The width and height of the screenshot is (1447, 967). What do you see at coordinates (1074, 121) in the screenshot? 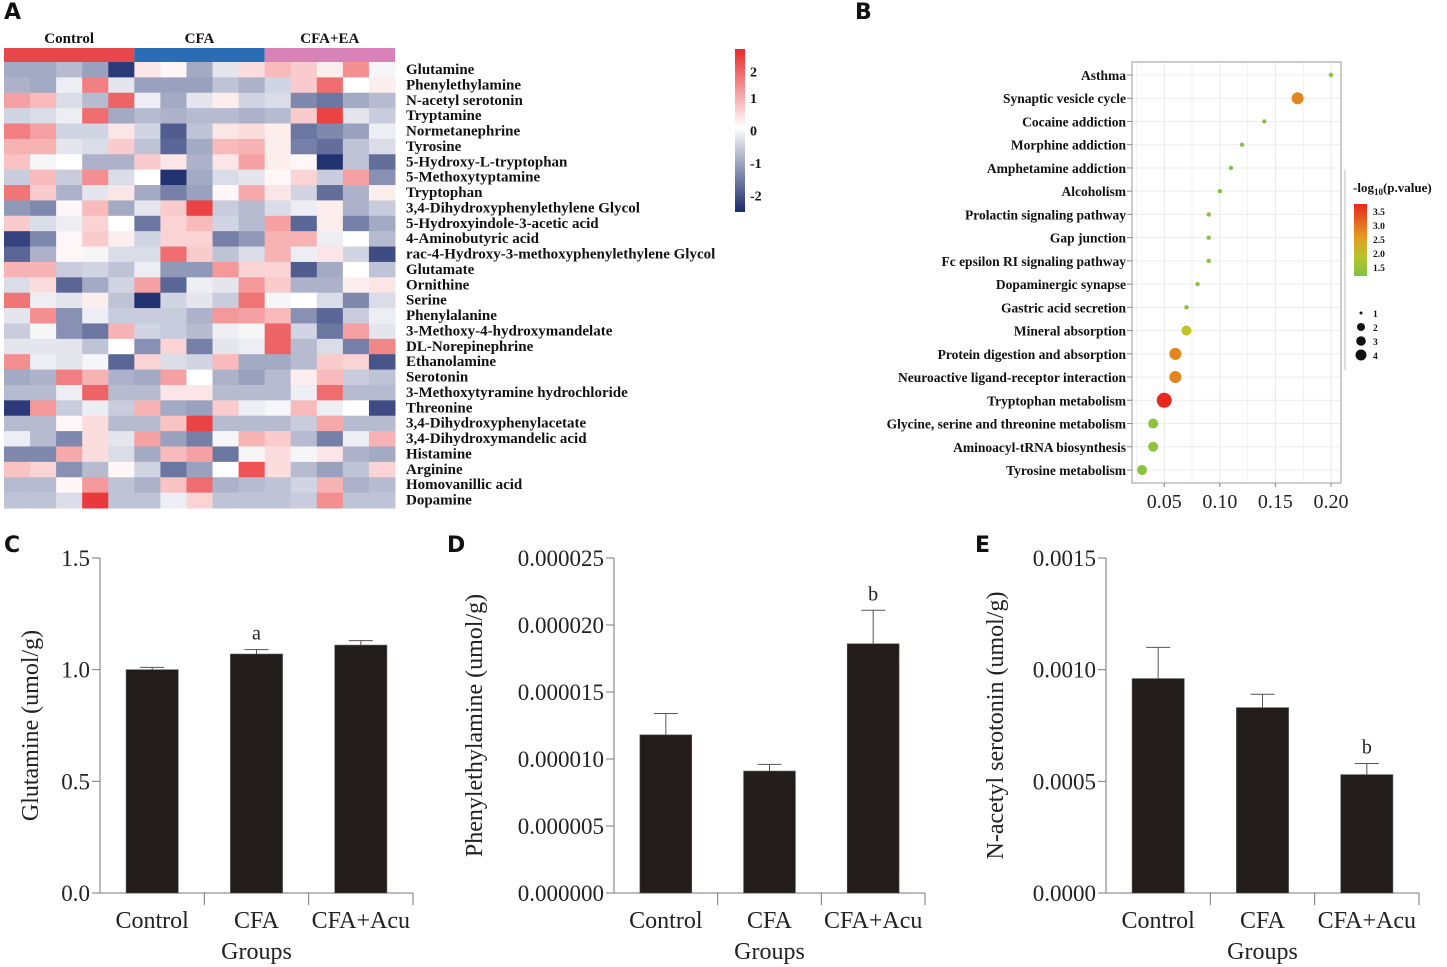
I see `pathway-label: Cocaine addiction` at bounding box center [1074, 121].